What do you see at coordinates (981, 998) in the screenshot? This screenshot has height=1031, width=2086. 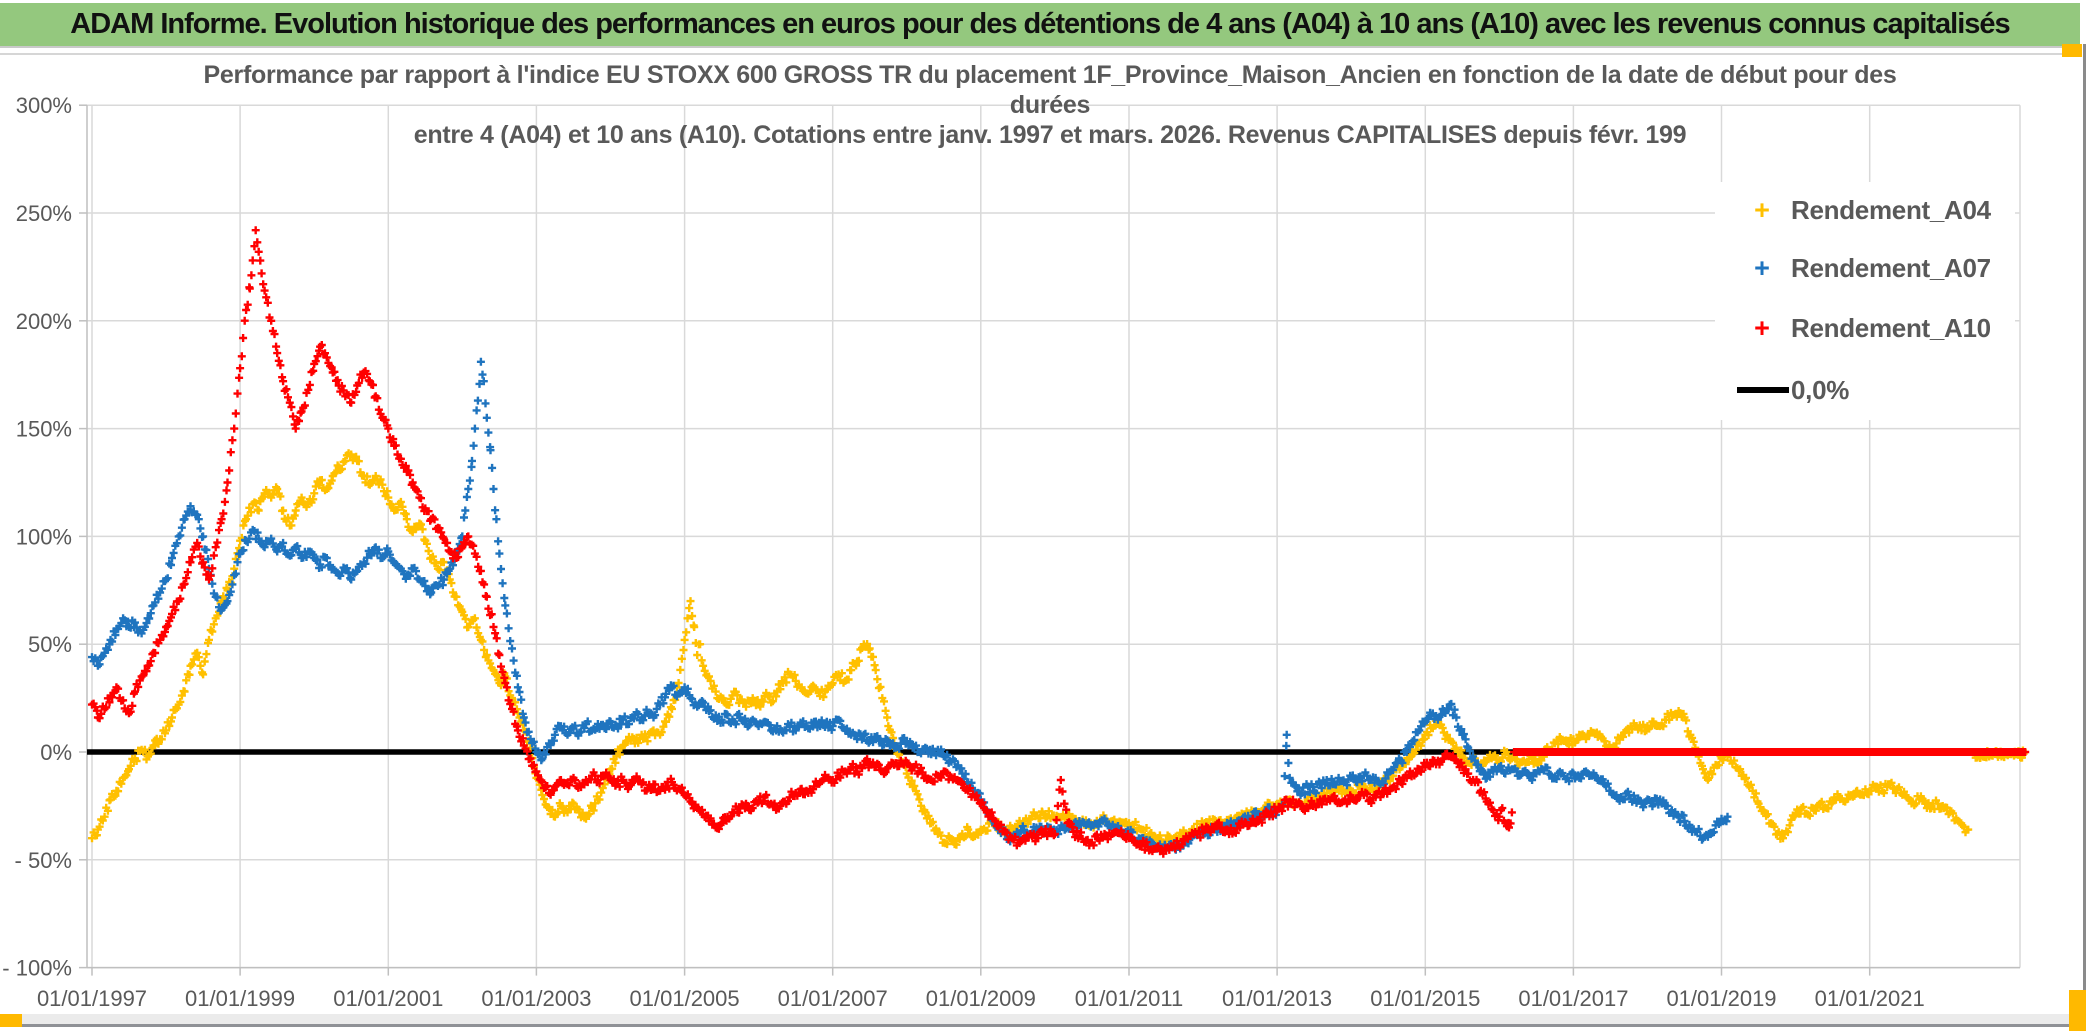 I see `x-tick-label: 01/01/2009` at bounding box center [981, 998].